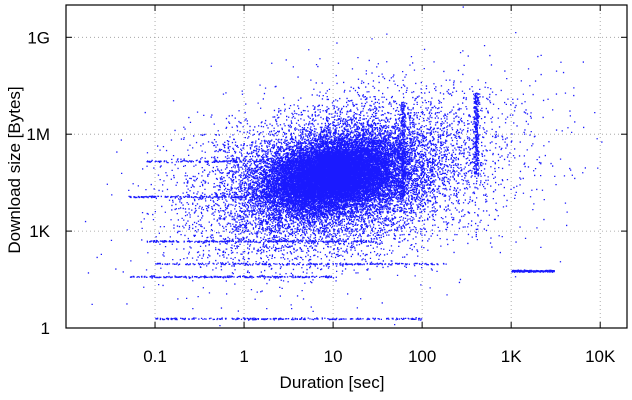 Image resolution: width=632 pixels, height=400 pixels. Describe the element at coordinates (511, 356) in the screenshot. I see `x-tick-label: 1K` at that location.